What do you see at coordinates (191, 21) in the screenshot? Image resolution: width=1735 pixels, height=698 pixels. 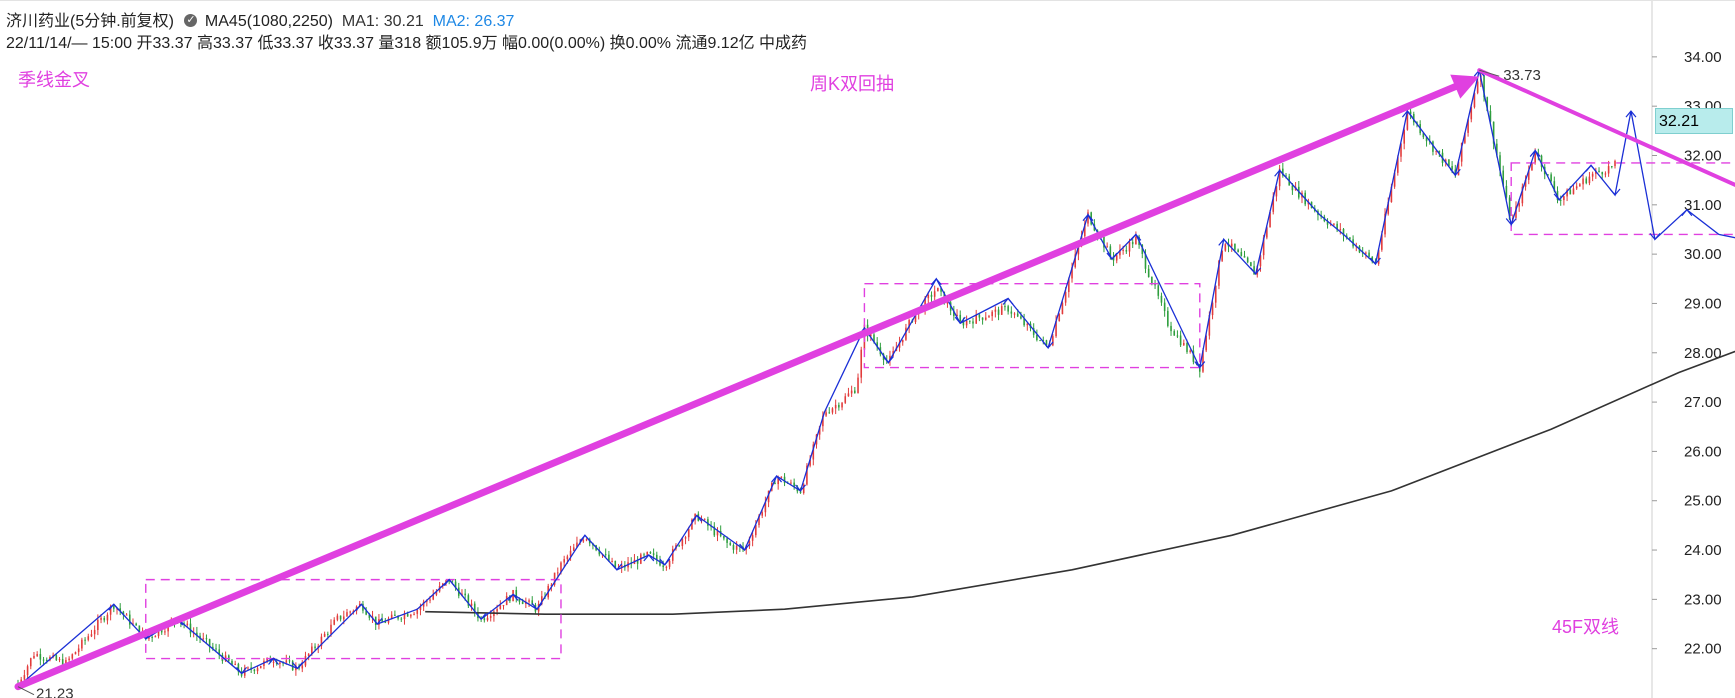 I see `indicator-settings-icon: ✓` at bounding box center [191, 21].